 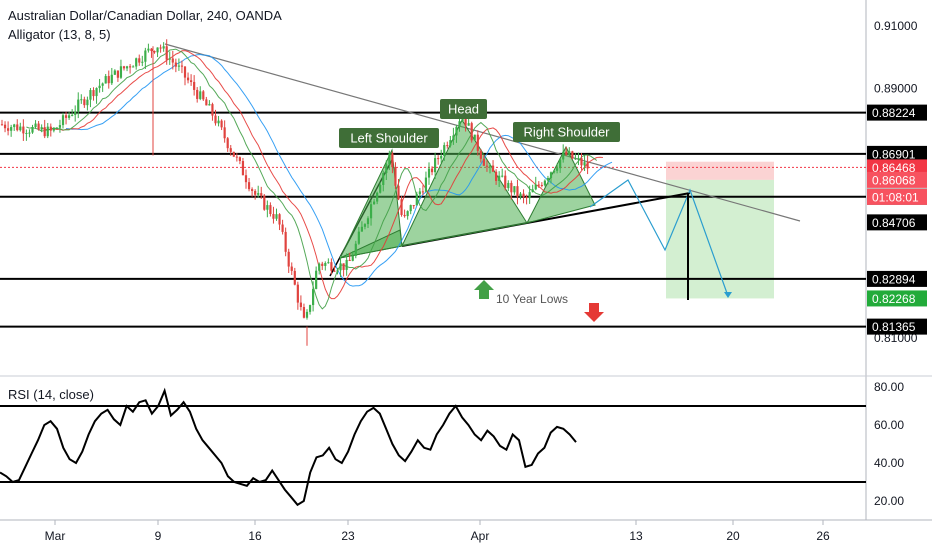 I want to click on price-badge-2: 0.86468, so click(x=897, y=167).